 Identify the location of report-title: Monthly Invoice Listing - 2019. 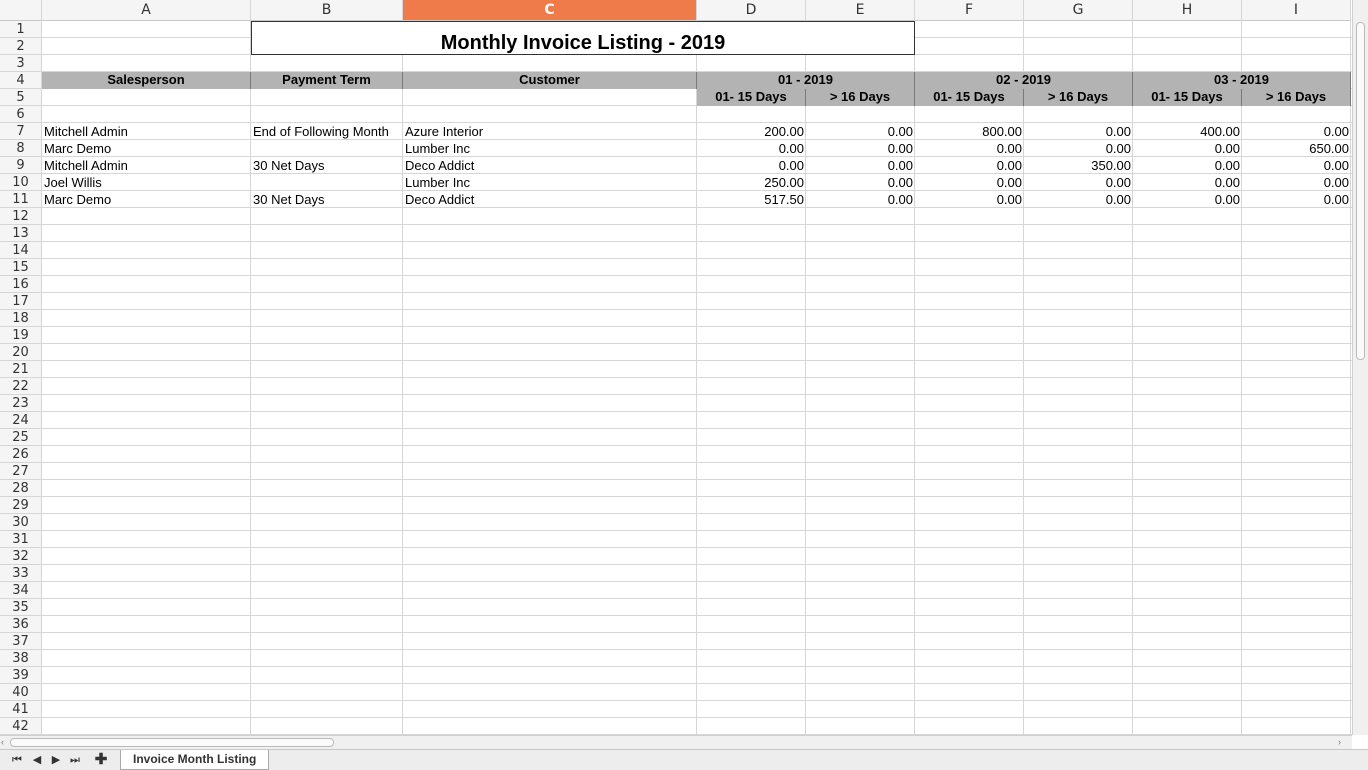
(583, 38).